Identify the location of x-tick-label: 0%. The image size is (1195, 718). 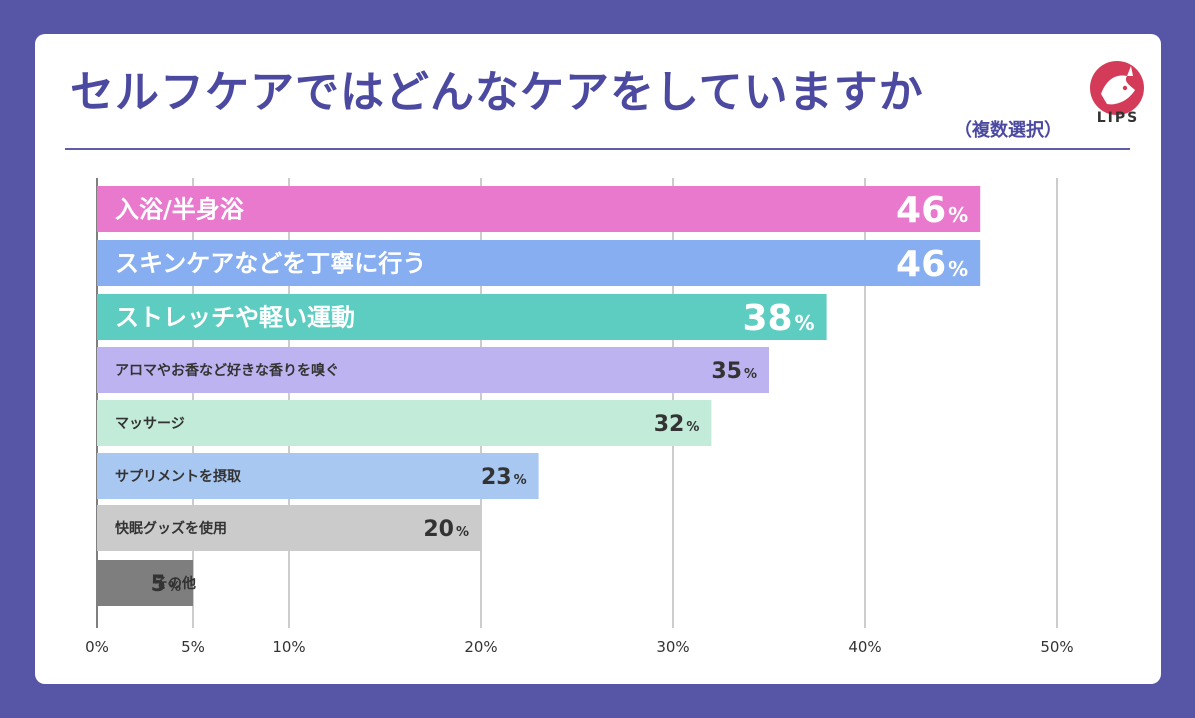
(97, 647).